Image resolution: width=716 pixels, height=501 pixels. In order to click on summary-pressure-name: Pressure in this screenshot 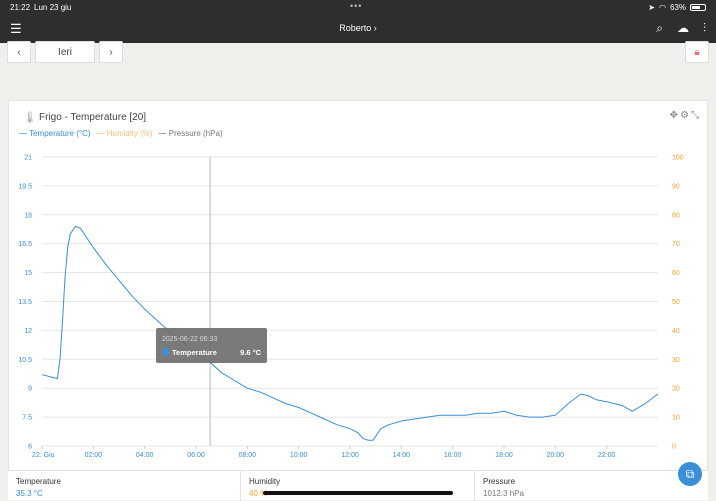, I will do `click(499, 481)`.